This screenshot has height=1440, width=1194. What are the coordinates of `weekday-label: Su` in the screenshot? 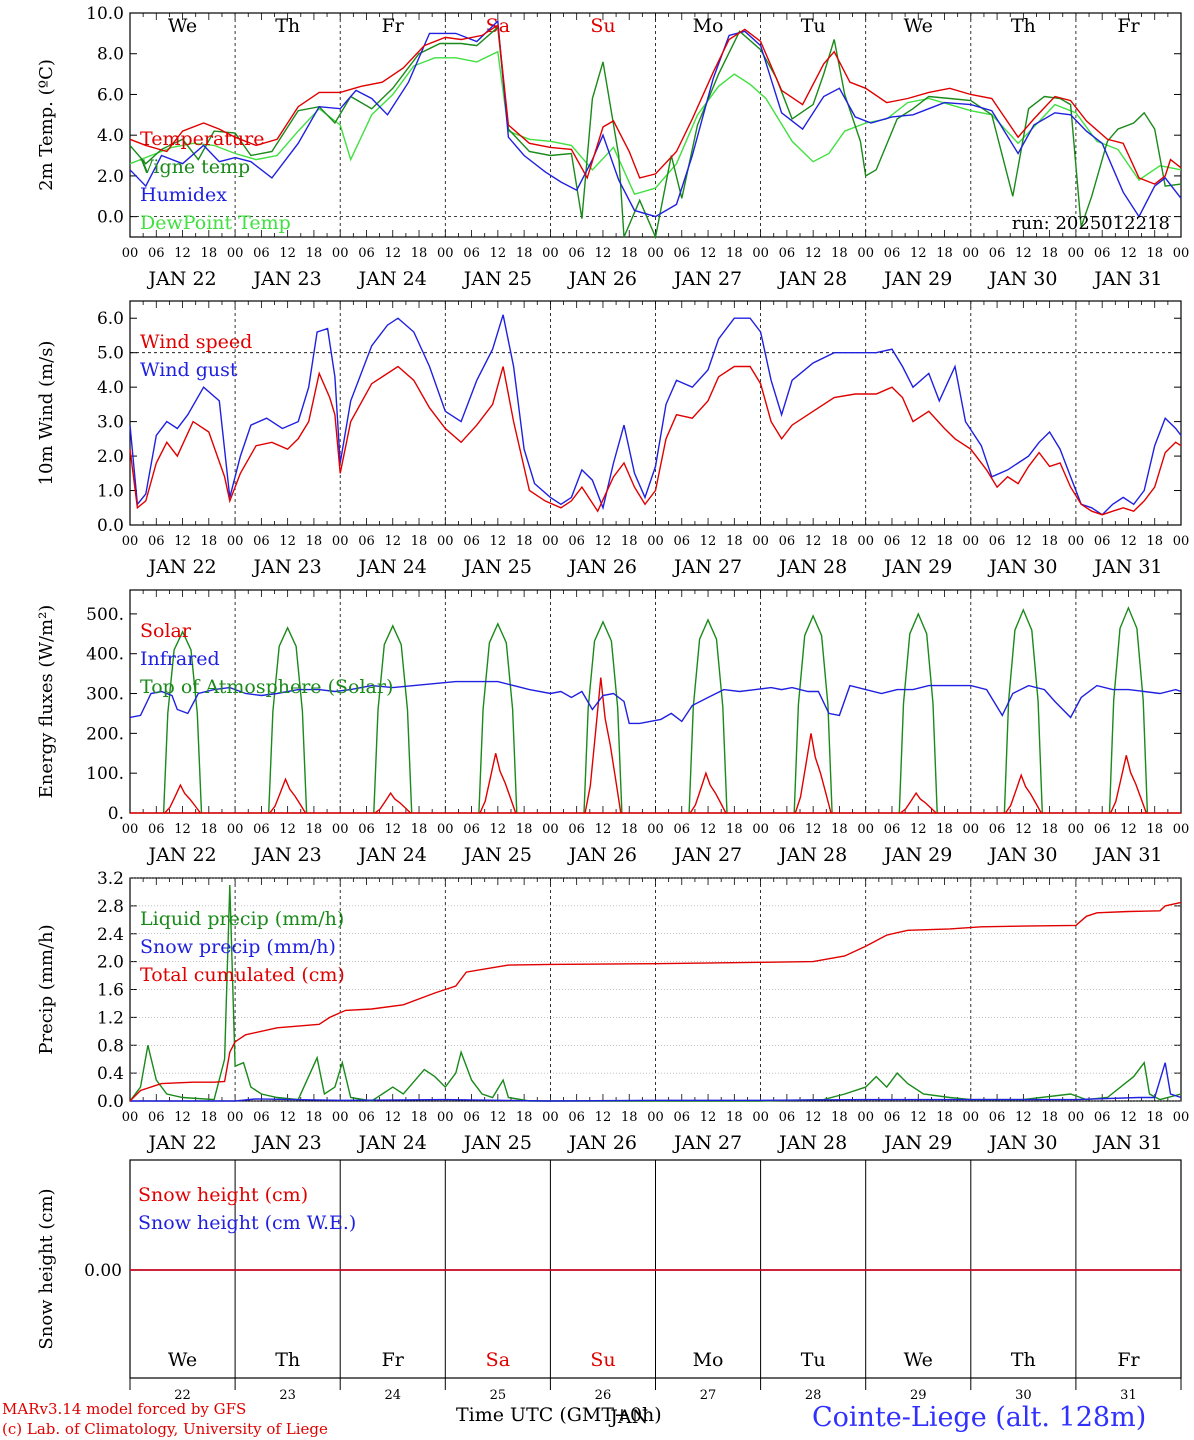 It's located at (602, 26).